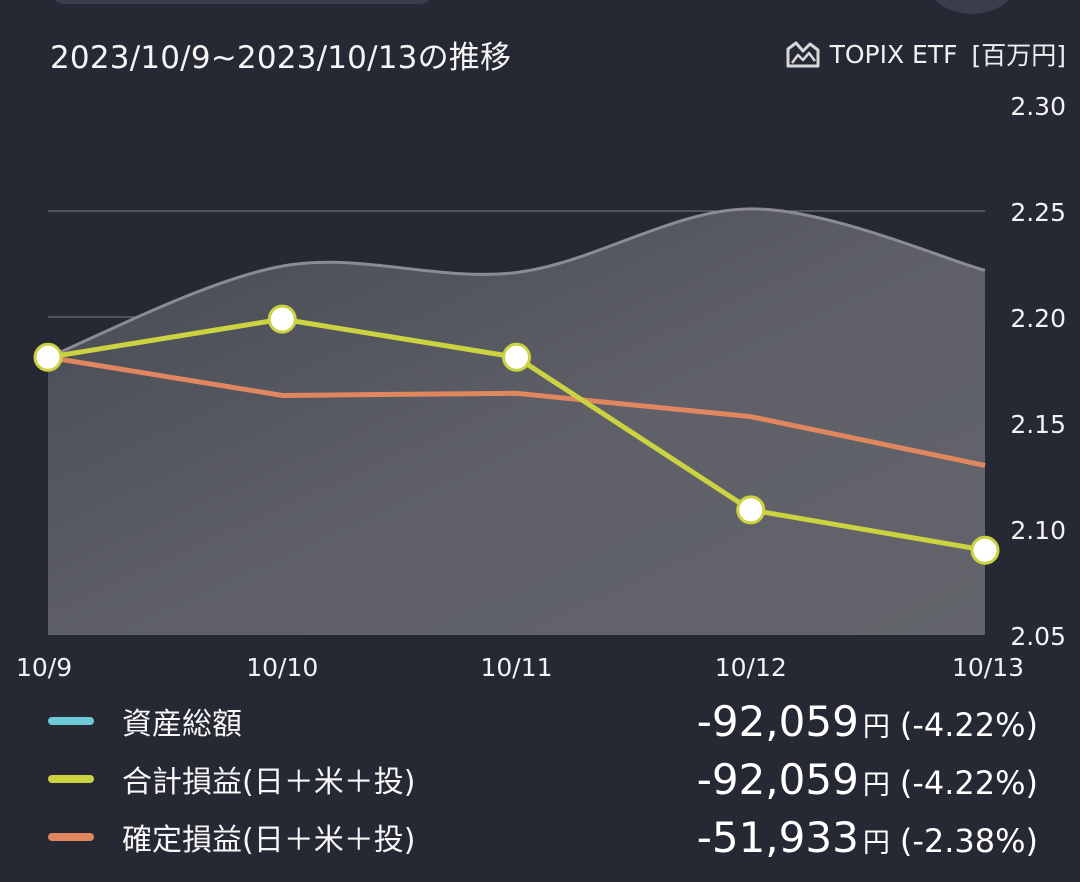  What do you see at coordinates (1018, 55) in the screenshot?
I see `unit-label: [百万円]` at bounding box center [1018, 55].